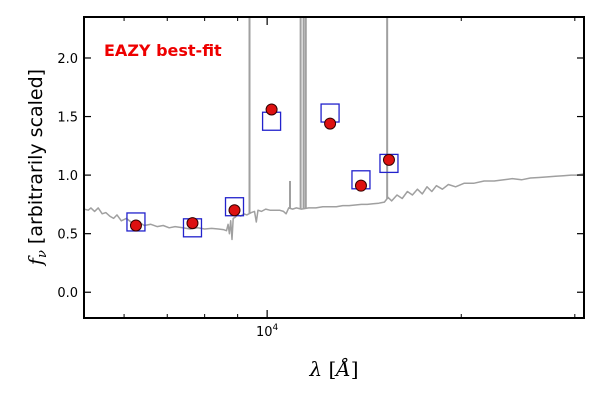 This screenshot has height=400, width=600. I want to click on y-axis-label: fν [arbitrarily scaled], so click(37, 168).